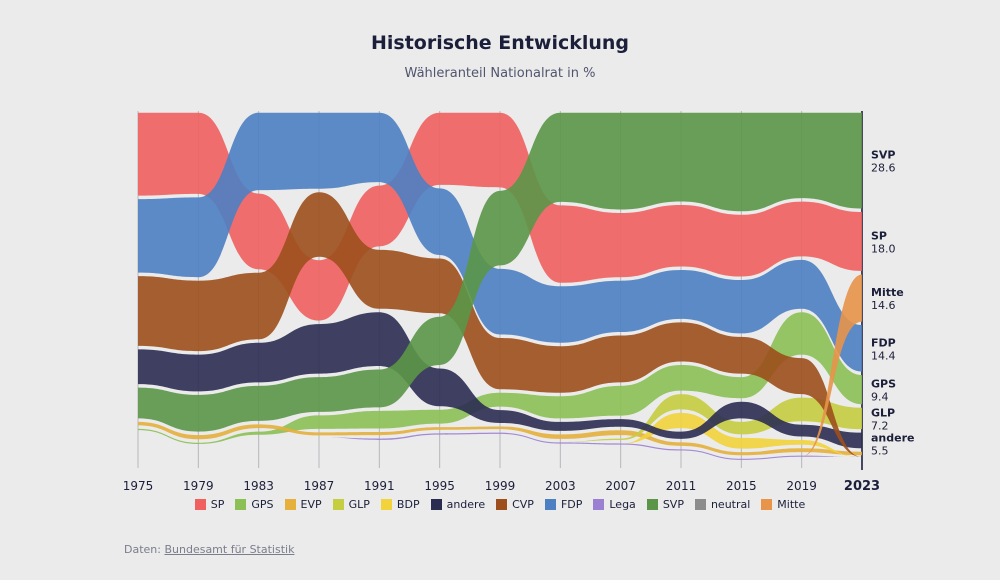 This screenshot has width=1000, height=580. I want to click on end-label-value-sp: 18.0, so click(883, 248).